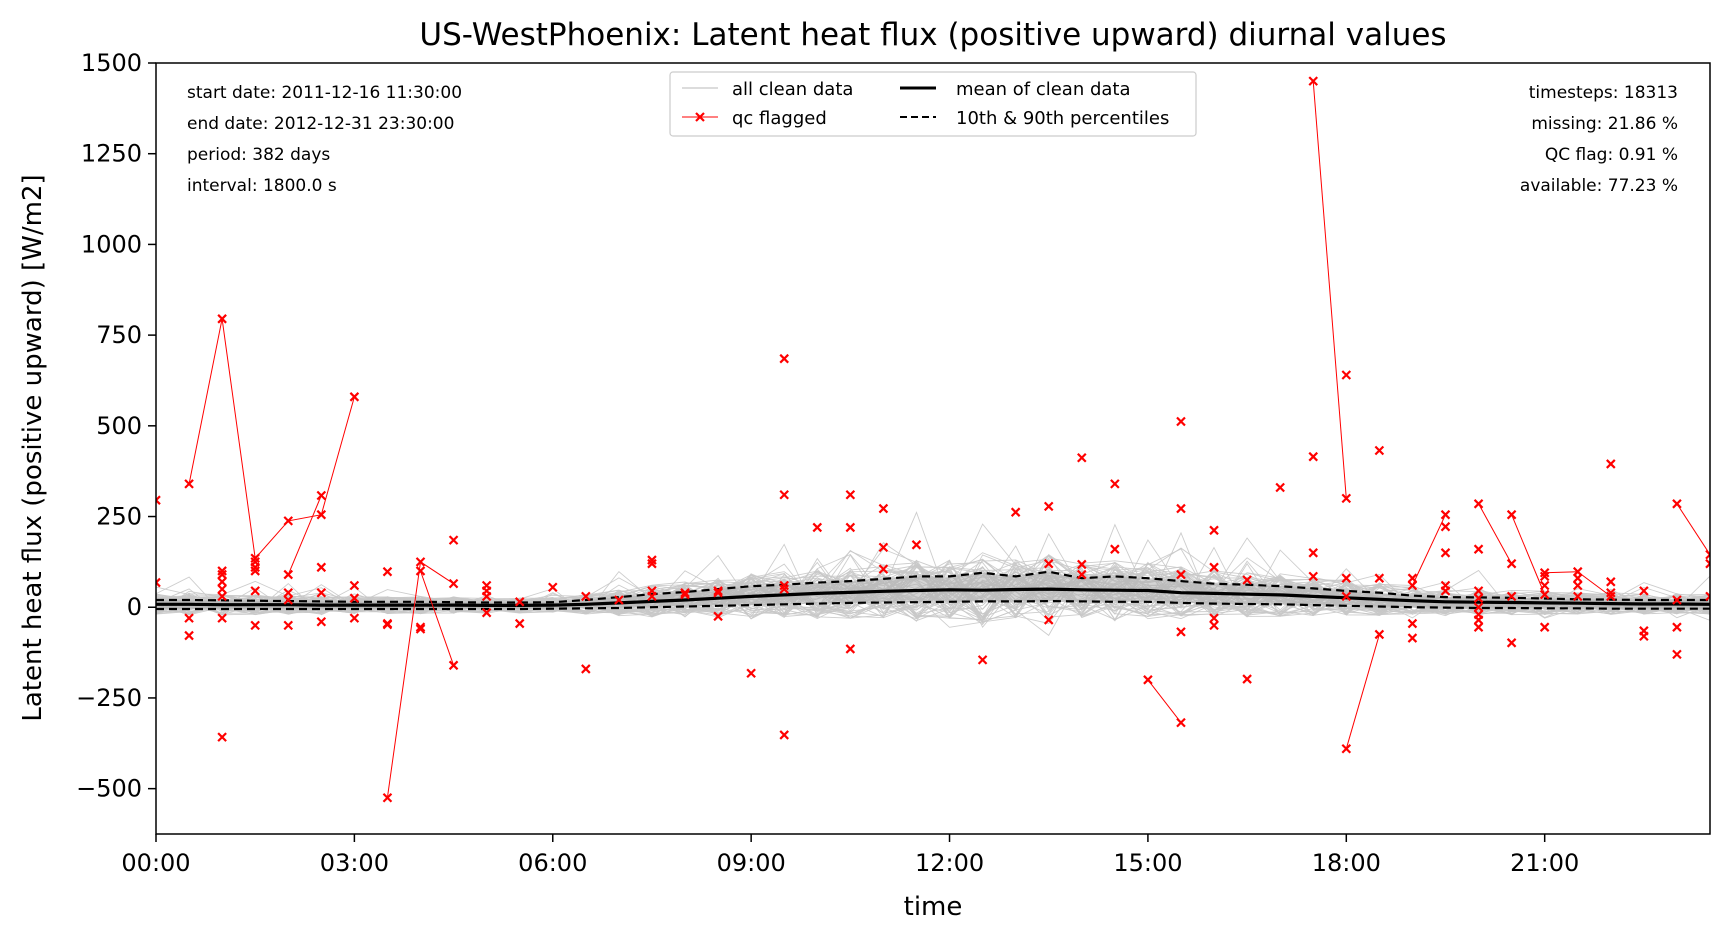 Image resolution: width=1724 pixels, height=939 pixels. Describe the element at coordinates (134, 607) in the screenshot. I see `y-tick-label: 0` at that location.